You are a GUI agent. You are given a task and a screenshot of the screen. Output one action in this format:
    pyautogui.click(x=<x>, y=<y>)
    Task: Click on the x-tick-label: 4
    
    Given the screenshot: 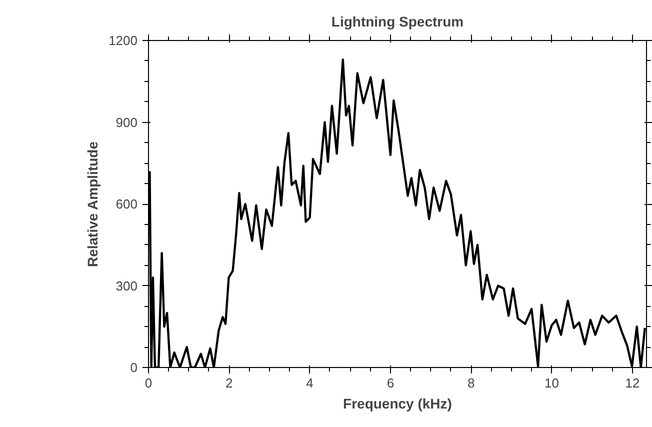 What is the action you would take?
    pyautogui.click(x=310, y=383)
    